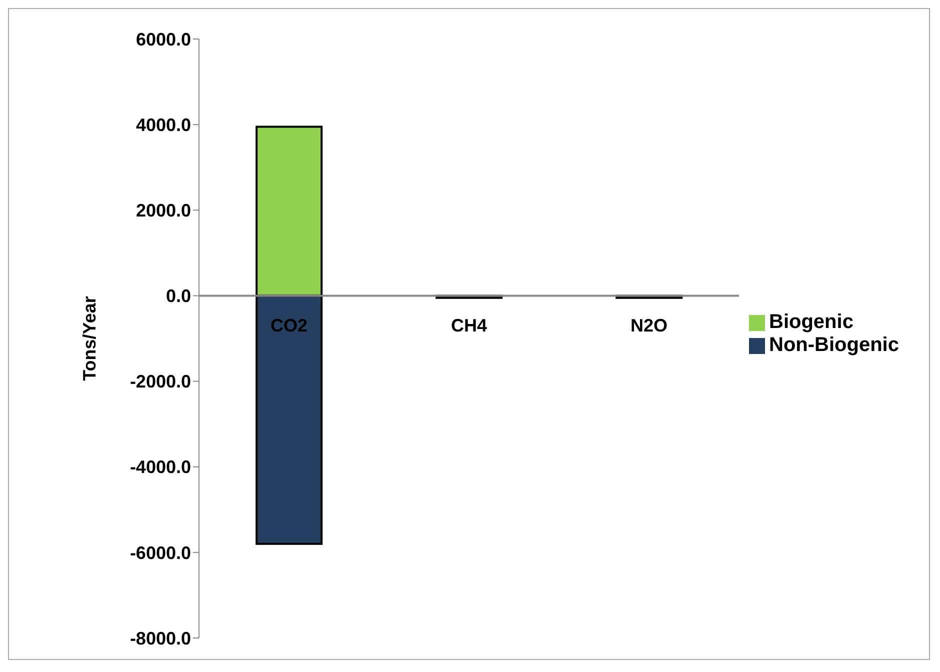 Image resolution: width=940 pixels, height=672 pixels. Describe the element at coordinates (163, 210) in the screenshot. I see `y-tick-label: 2000.0` at that location.